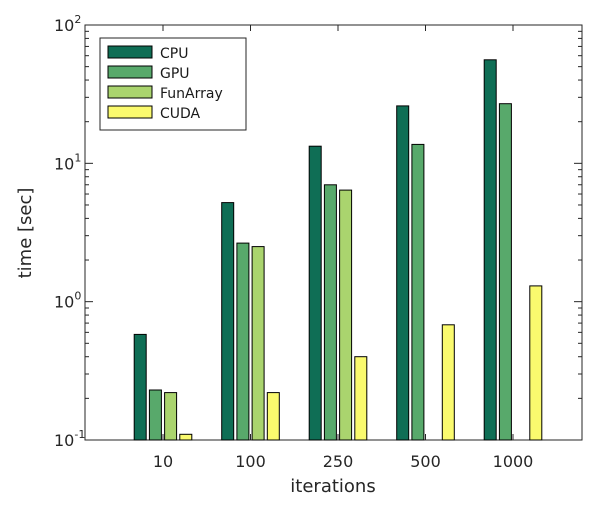 Image resolution: width=600 pixels, height=506 pixels. Describe the element at coordinates (173, 84) in the screenshot. I see `legend: CPU GPU FunArray CUDA` at that location.